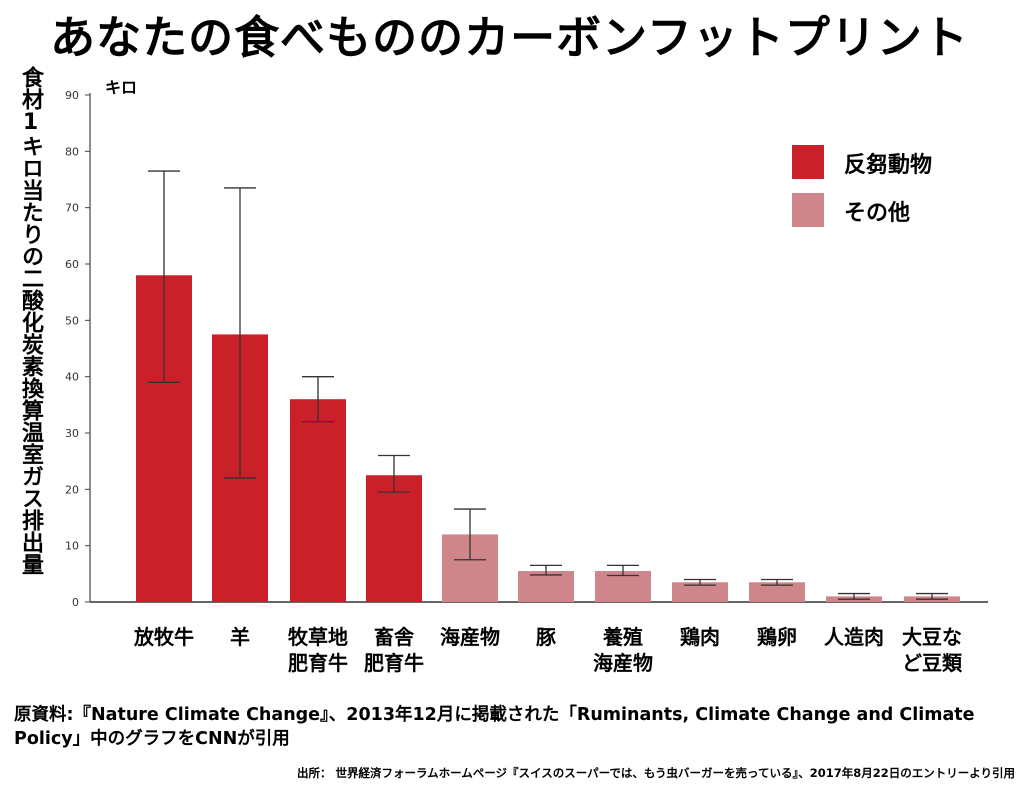 The height and width of the screenshot is (786, 1019). Describe the element at coordinates (700, 637) in the screenshot. I see `x-category-label: 鶏肉` at that location.